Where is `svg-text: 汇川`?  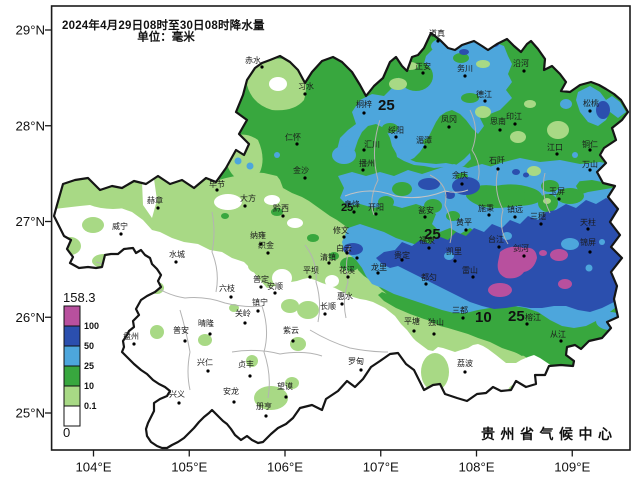 svg-text: 汇川 is located at coordinates (372, 144).